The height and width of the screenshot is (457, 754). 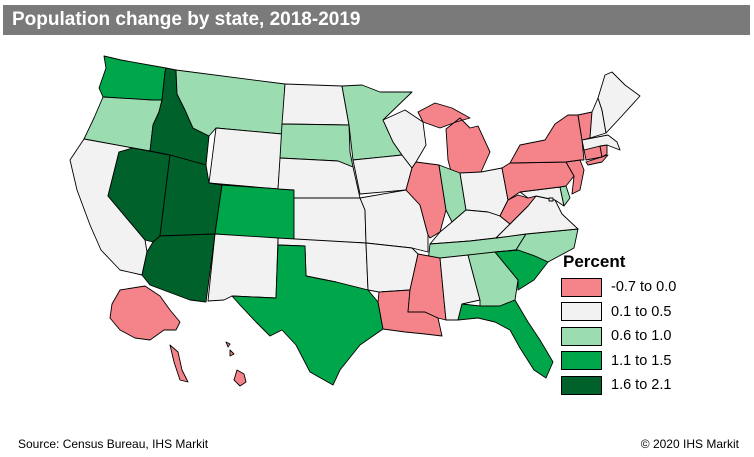 I want to click on legend-item: 1.1 to 1.5, so click(x=636, y=361).